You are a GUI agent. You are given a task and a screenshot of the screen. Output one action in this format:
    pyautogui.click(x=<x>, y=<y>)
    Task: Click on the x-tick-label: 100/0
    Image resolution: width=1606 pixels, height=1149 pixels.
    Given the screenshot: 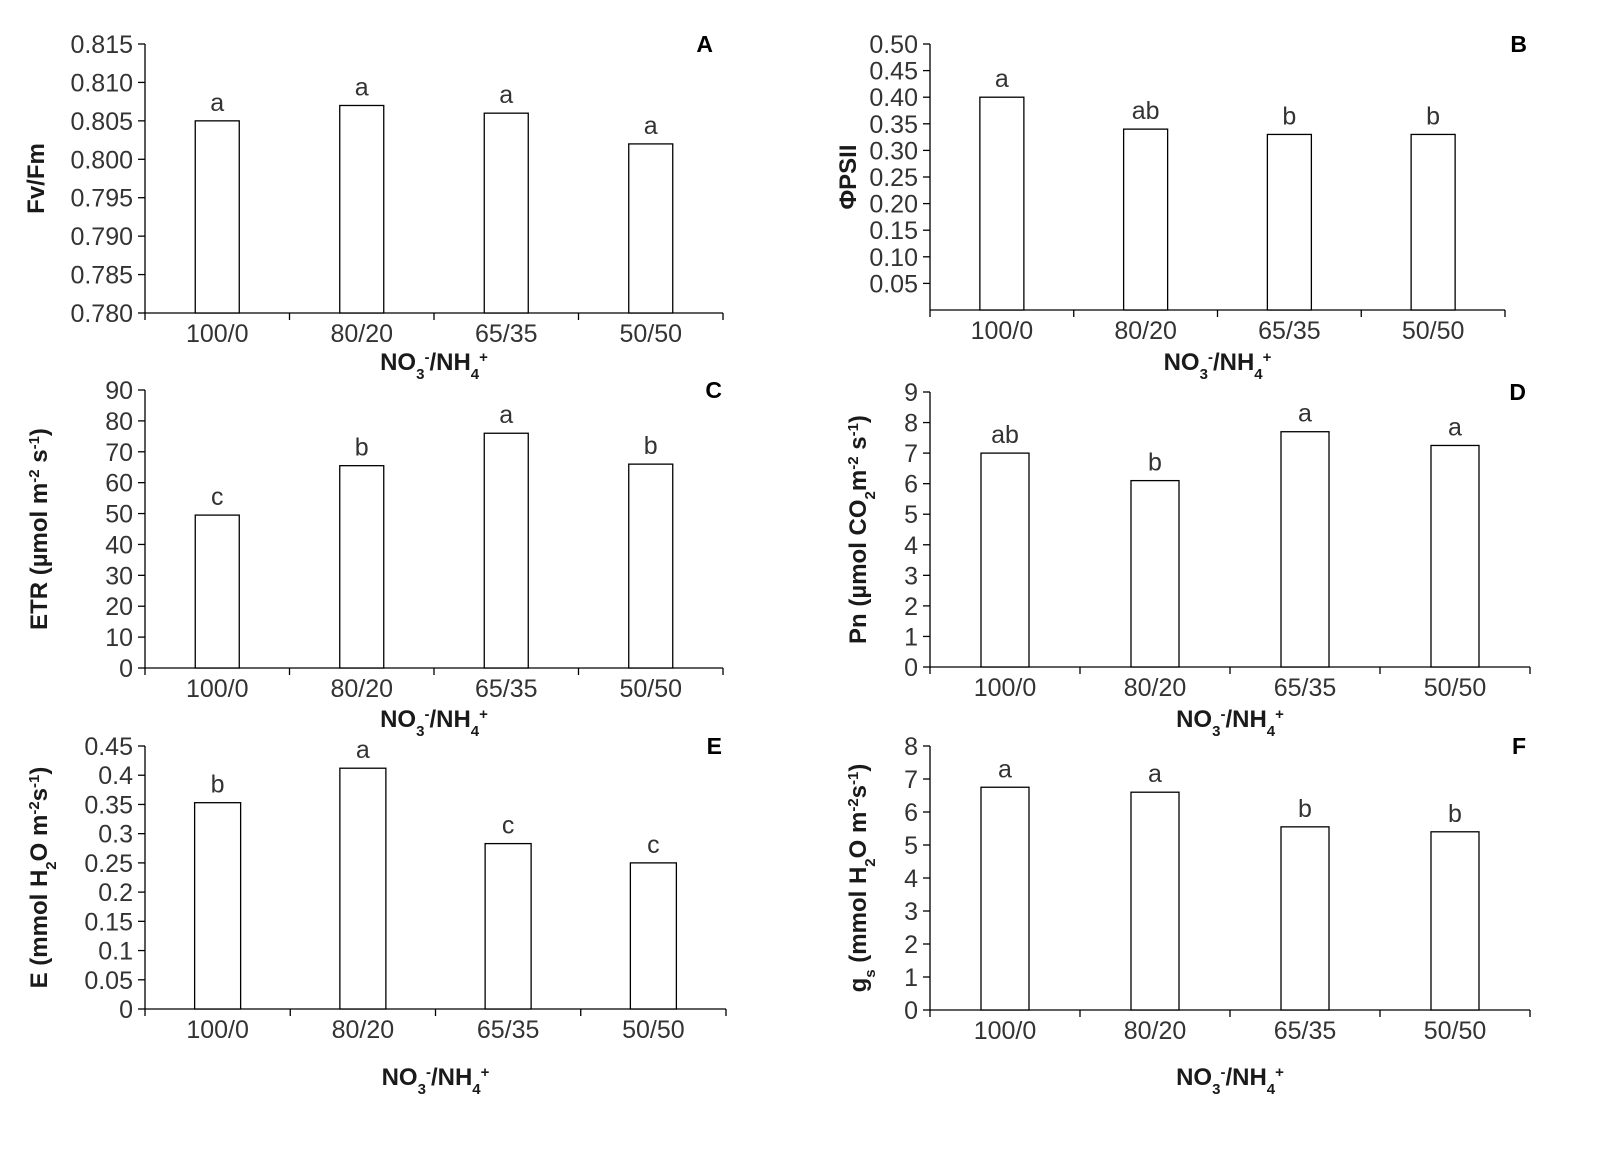 What is the action you would take?
    pyautogui.click(x=1005, y=688)
    